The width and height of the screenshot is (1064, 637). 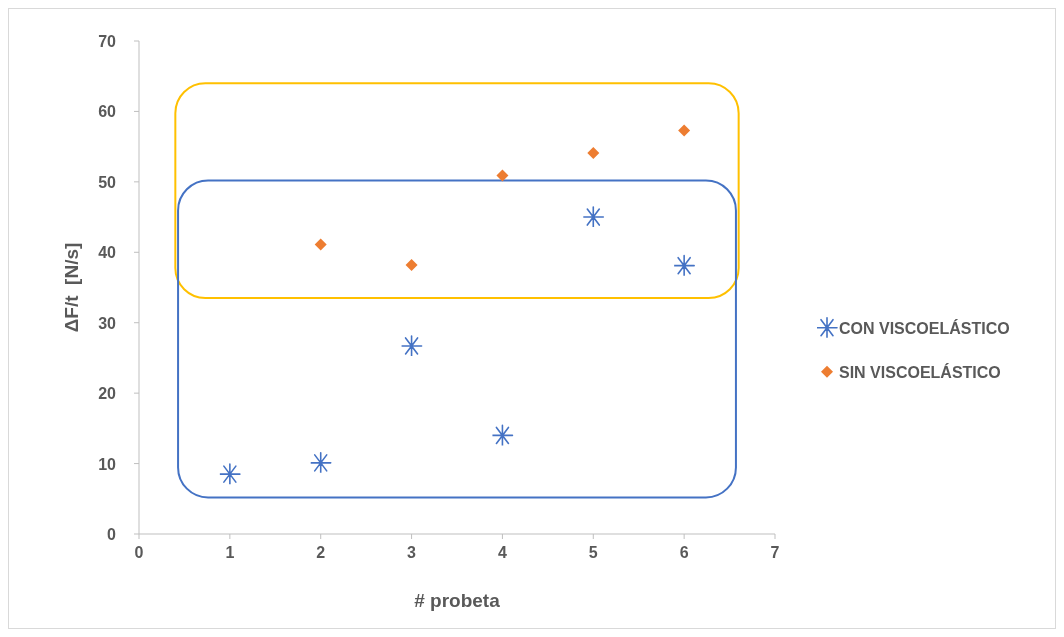 What do you see at coordinates (112, 534) in the screenshot?
I see `y-tick-label: 0` at bounding box center [112, 534].